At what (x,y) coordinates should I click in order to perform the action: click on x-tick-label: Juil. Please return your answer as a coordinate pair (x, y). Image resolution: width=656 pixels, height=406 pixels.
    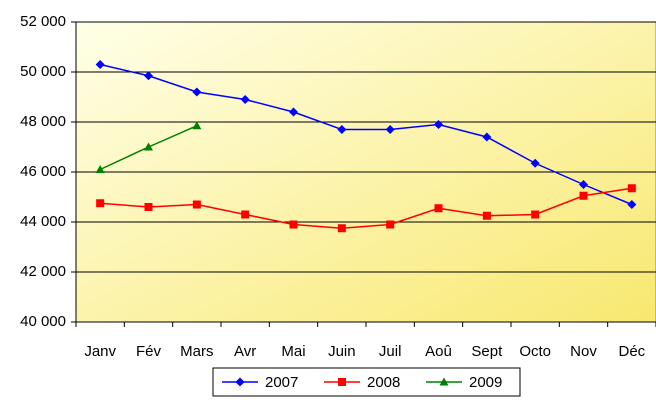
    Looking at the image, I should click on (390, 351).